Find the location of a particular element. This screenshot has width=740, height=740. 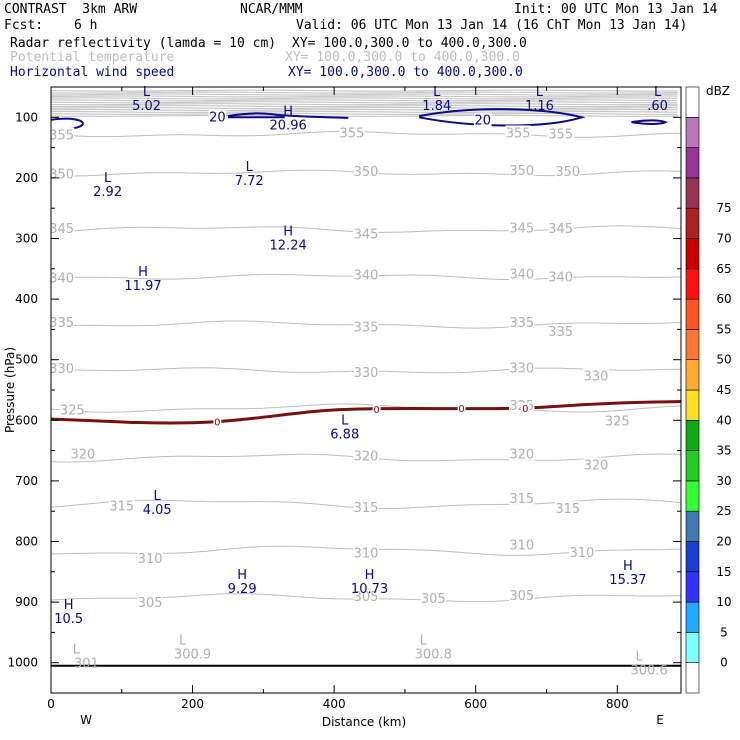

east-label: E is located at coordinates (660, 720).